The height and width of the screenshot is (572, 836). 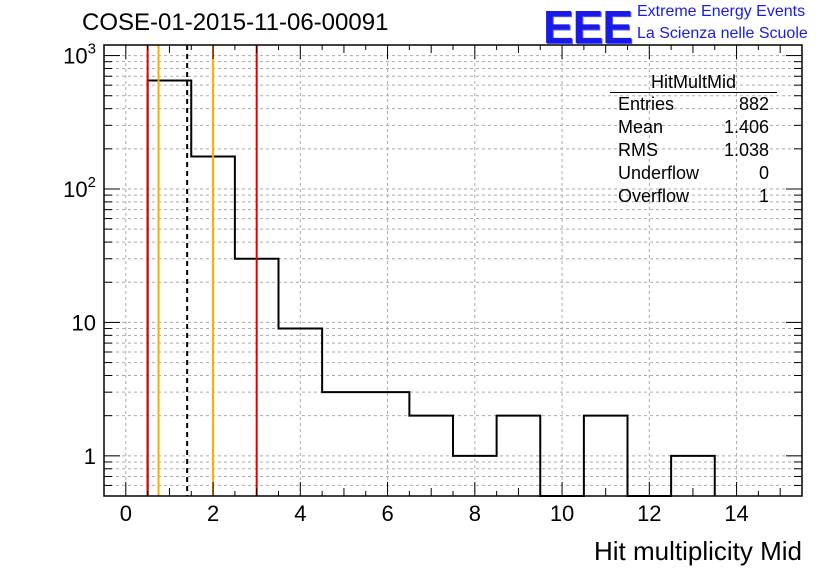 What do you see at coordinates (213, 513) in the screenshot?
I see `x-tick-label: 2` at bounding box center [213, 513].